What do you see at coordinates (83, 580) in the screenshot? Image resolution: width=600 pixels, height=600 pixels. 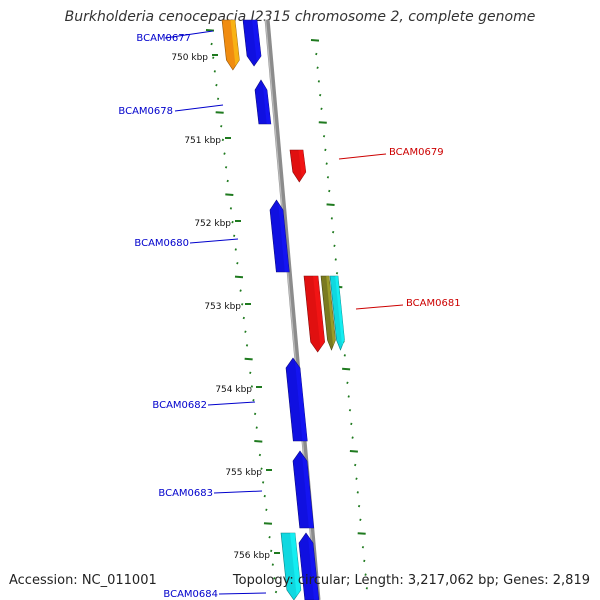 I see `accession-label: Accession: NC_011001` at bounding box center [83, 580].